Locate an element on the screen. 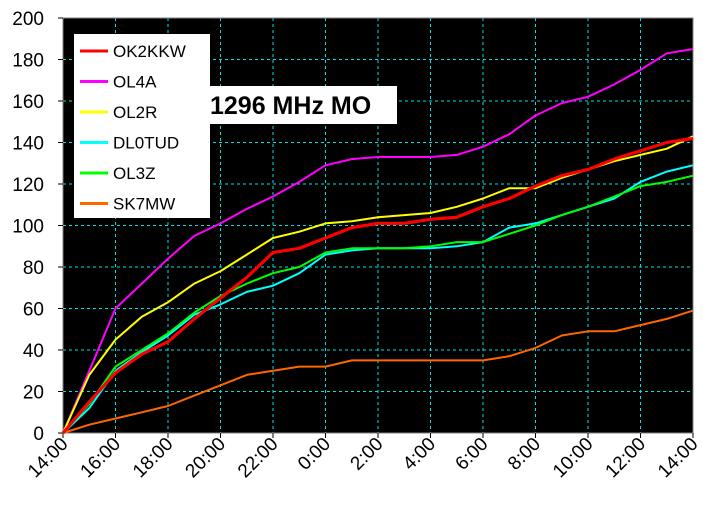  x-tick-label: 0:00 is located at coordinates (314, 454).